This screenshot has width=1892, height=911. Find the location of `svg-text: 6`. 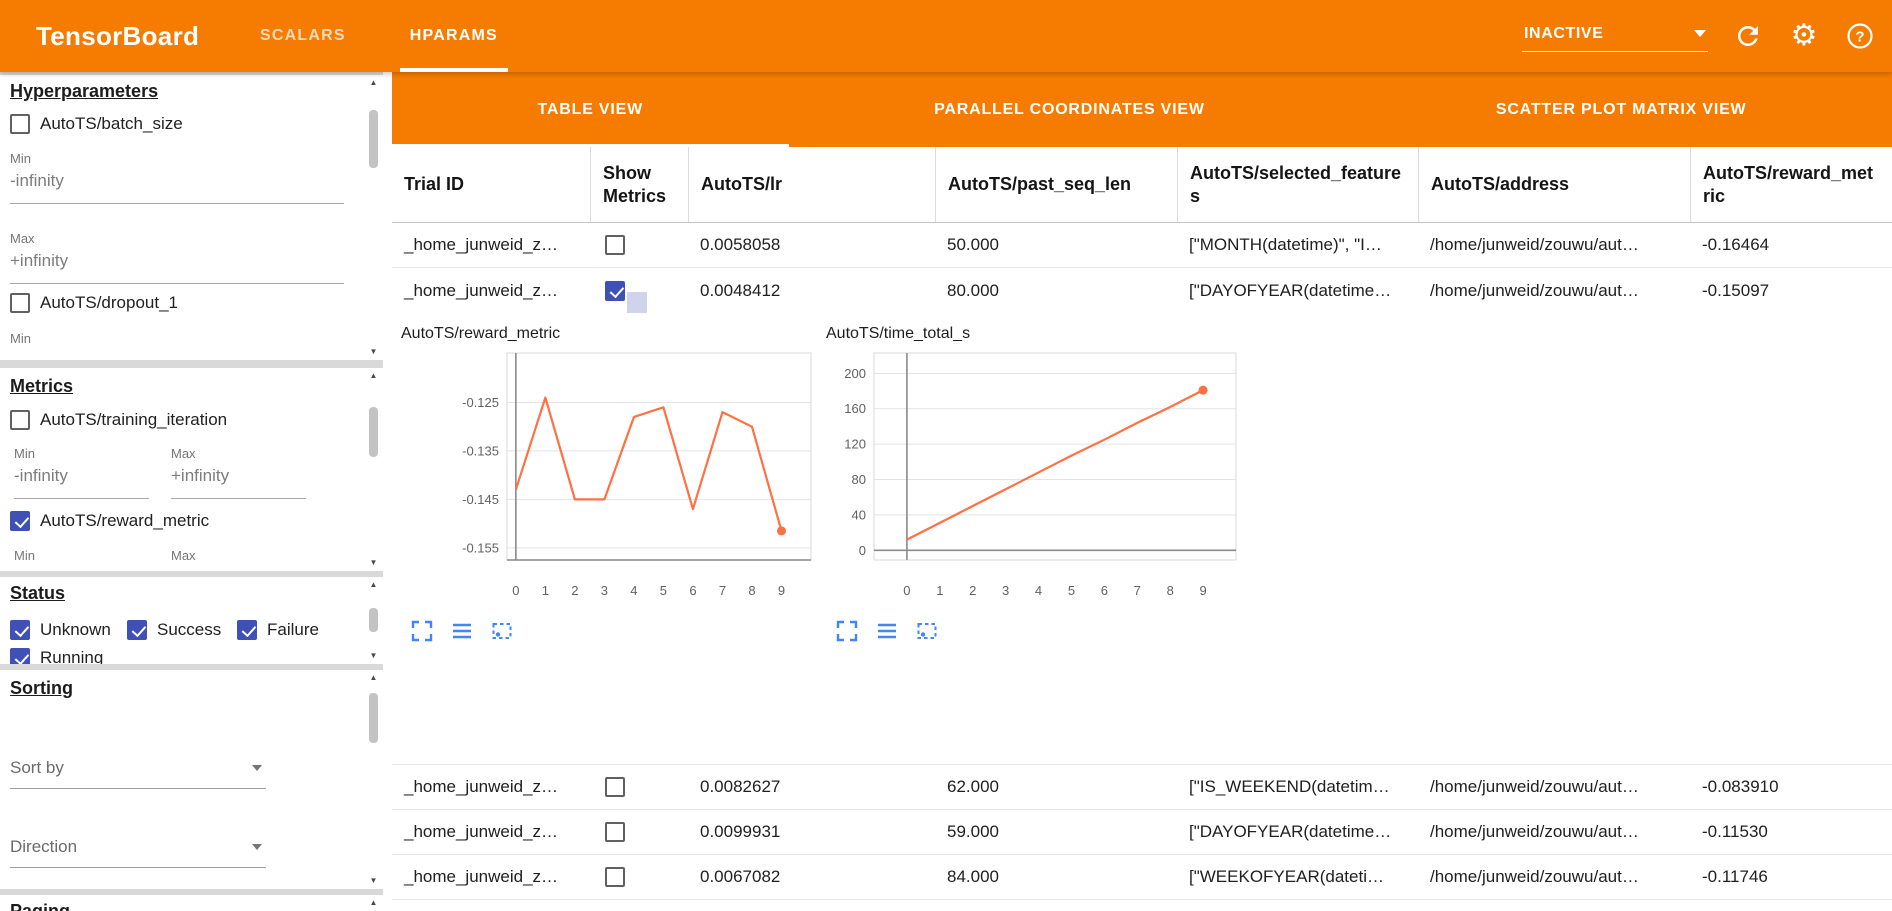

svg-text: 6 is located at coordinates (1104, 590).